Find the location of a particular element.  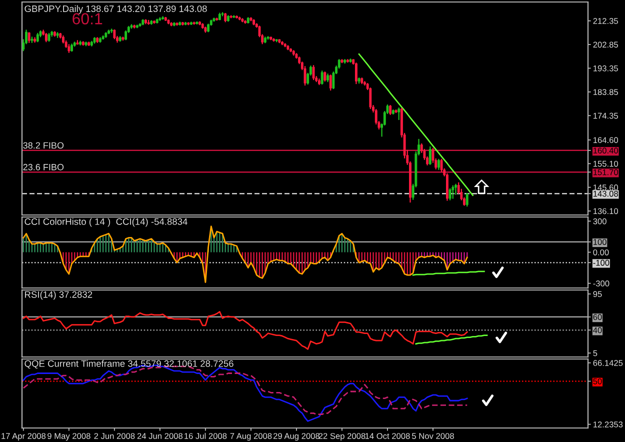

x-tick-label: 5 Nov 2008 is located at coordinates (433, 436).